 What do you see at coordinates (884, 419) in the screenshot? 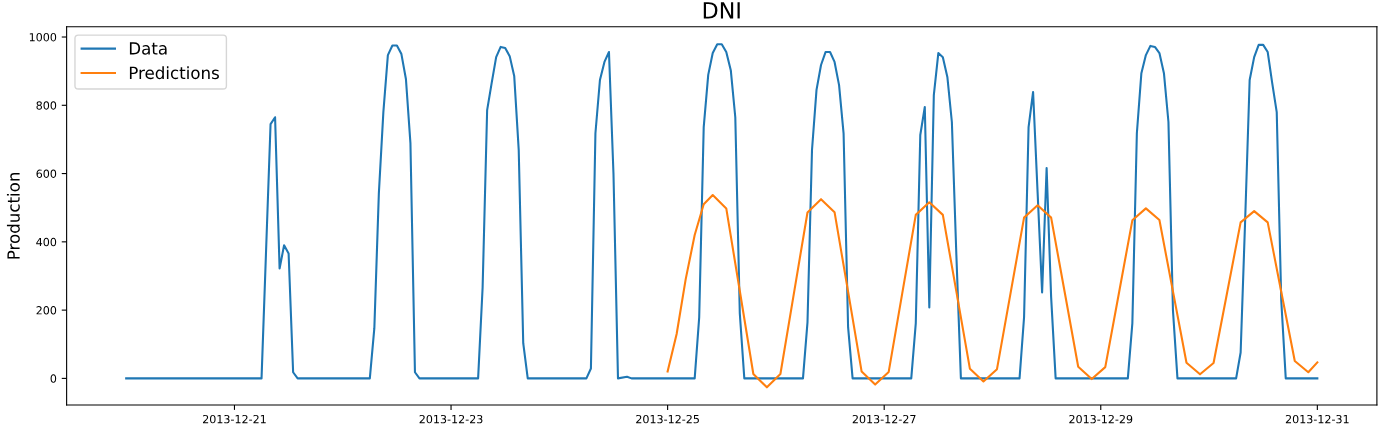
I see `x-tick-label: 2013-12-27` at bounding box center [884, 419].